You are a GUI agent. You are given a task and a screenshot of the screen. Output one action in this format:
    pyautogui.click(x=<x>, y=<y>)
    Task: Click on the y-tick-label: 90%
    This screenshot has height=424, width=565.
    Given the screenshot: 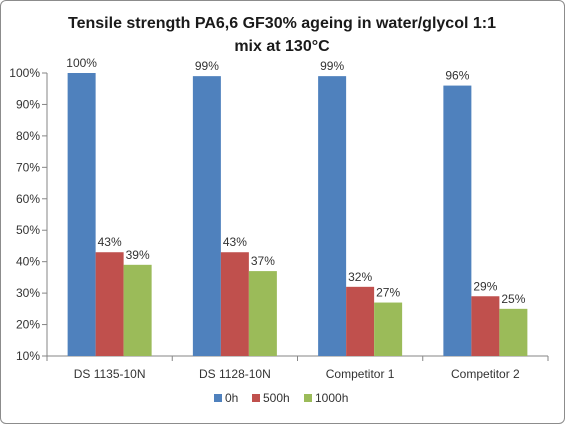 What is the action you would take?
    pyautogui.click(x=28, y=104)
    